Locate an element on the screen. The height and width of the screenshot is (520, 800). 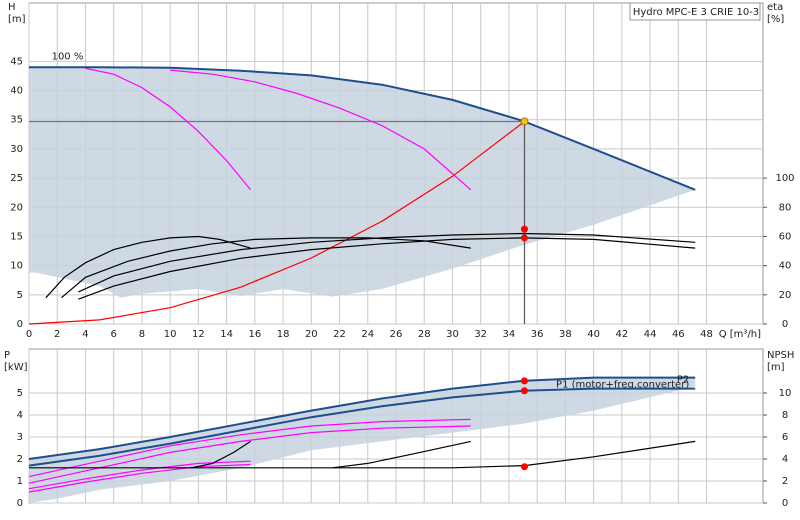
legend-box is located at coordinates (695, 11).